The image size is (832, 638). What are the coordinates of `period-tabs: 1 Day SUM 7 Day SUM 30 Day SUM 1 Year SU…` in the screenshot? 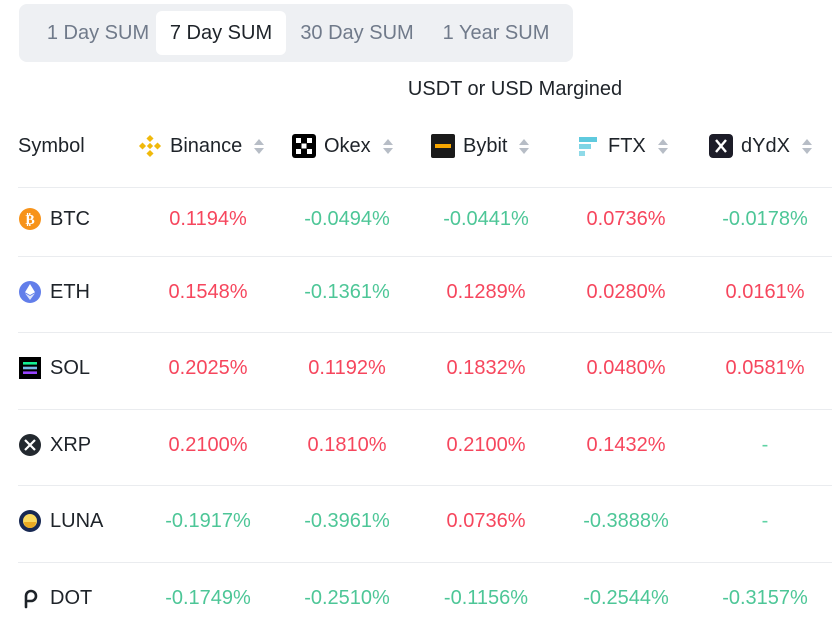 It's located at (296, 33).